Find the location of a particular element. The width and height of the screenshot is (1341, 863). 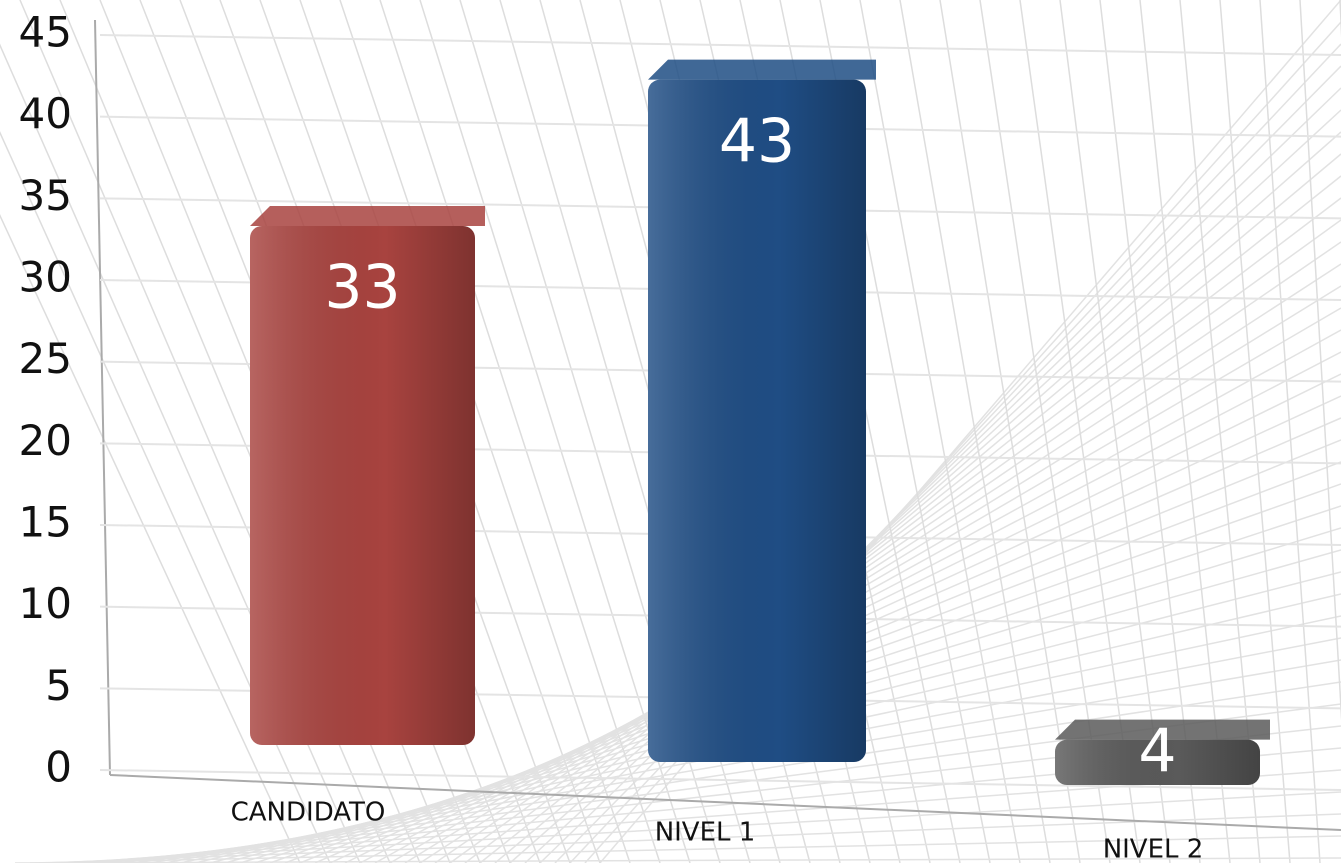

y-tick-label: 40 is located at coordinates (45, 113).